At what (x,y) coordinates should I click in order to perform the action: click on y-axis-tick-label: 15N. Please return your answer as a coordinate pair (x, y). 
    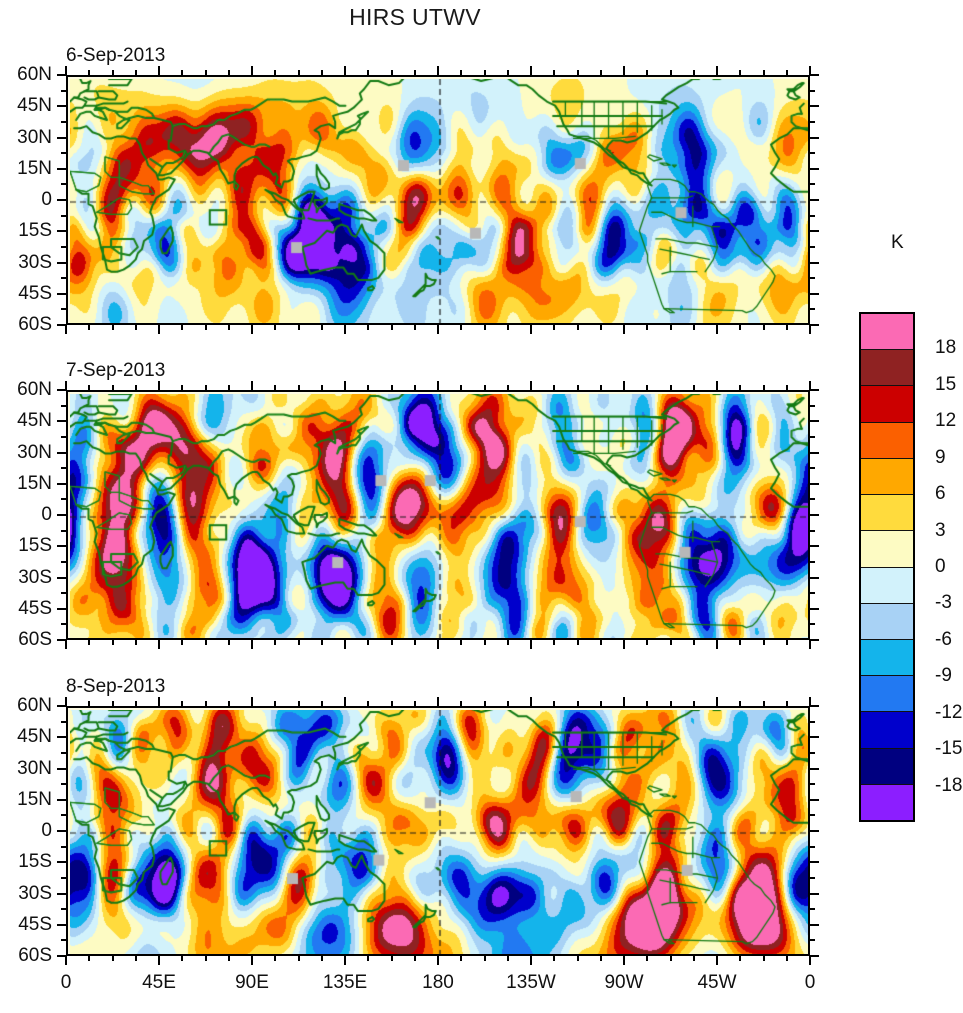
    Looking at the image, I should click on (34, 799).